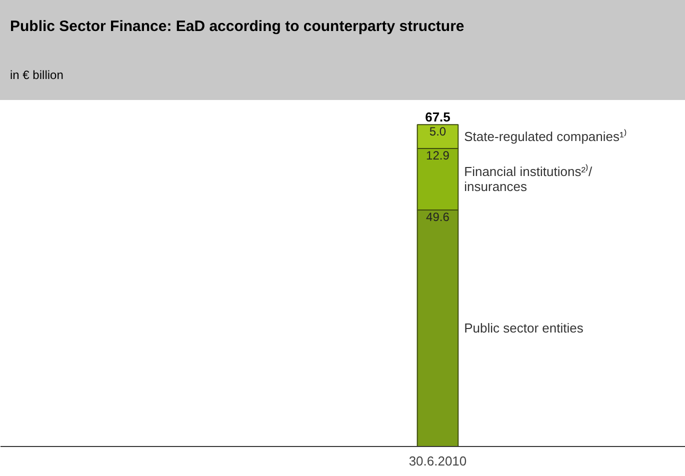  I want to click on text: Public Sector Finance: EaD according to counterparty structure, so click(238, 27).